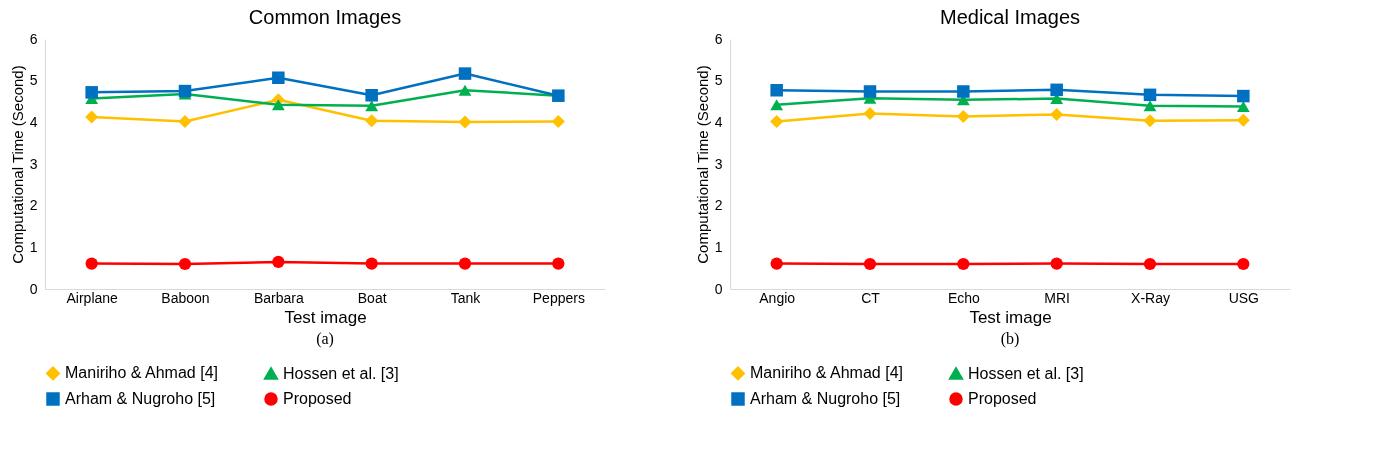 This screenshot has width=1379, height=464. Describe the element at coordinates (558, 297) in the screenshot. I see `x-tick-label: Peppers` at that location.